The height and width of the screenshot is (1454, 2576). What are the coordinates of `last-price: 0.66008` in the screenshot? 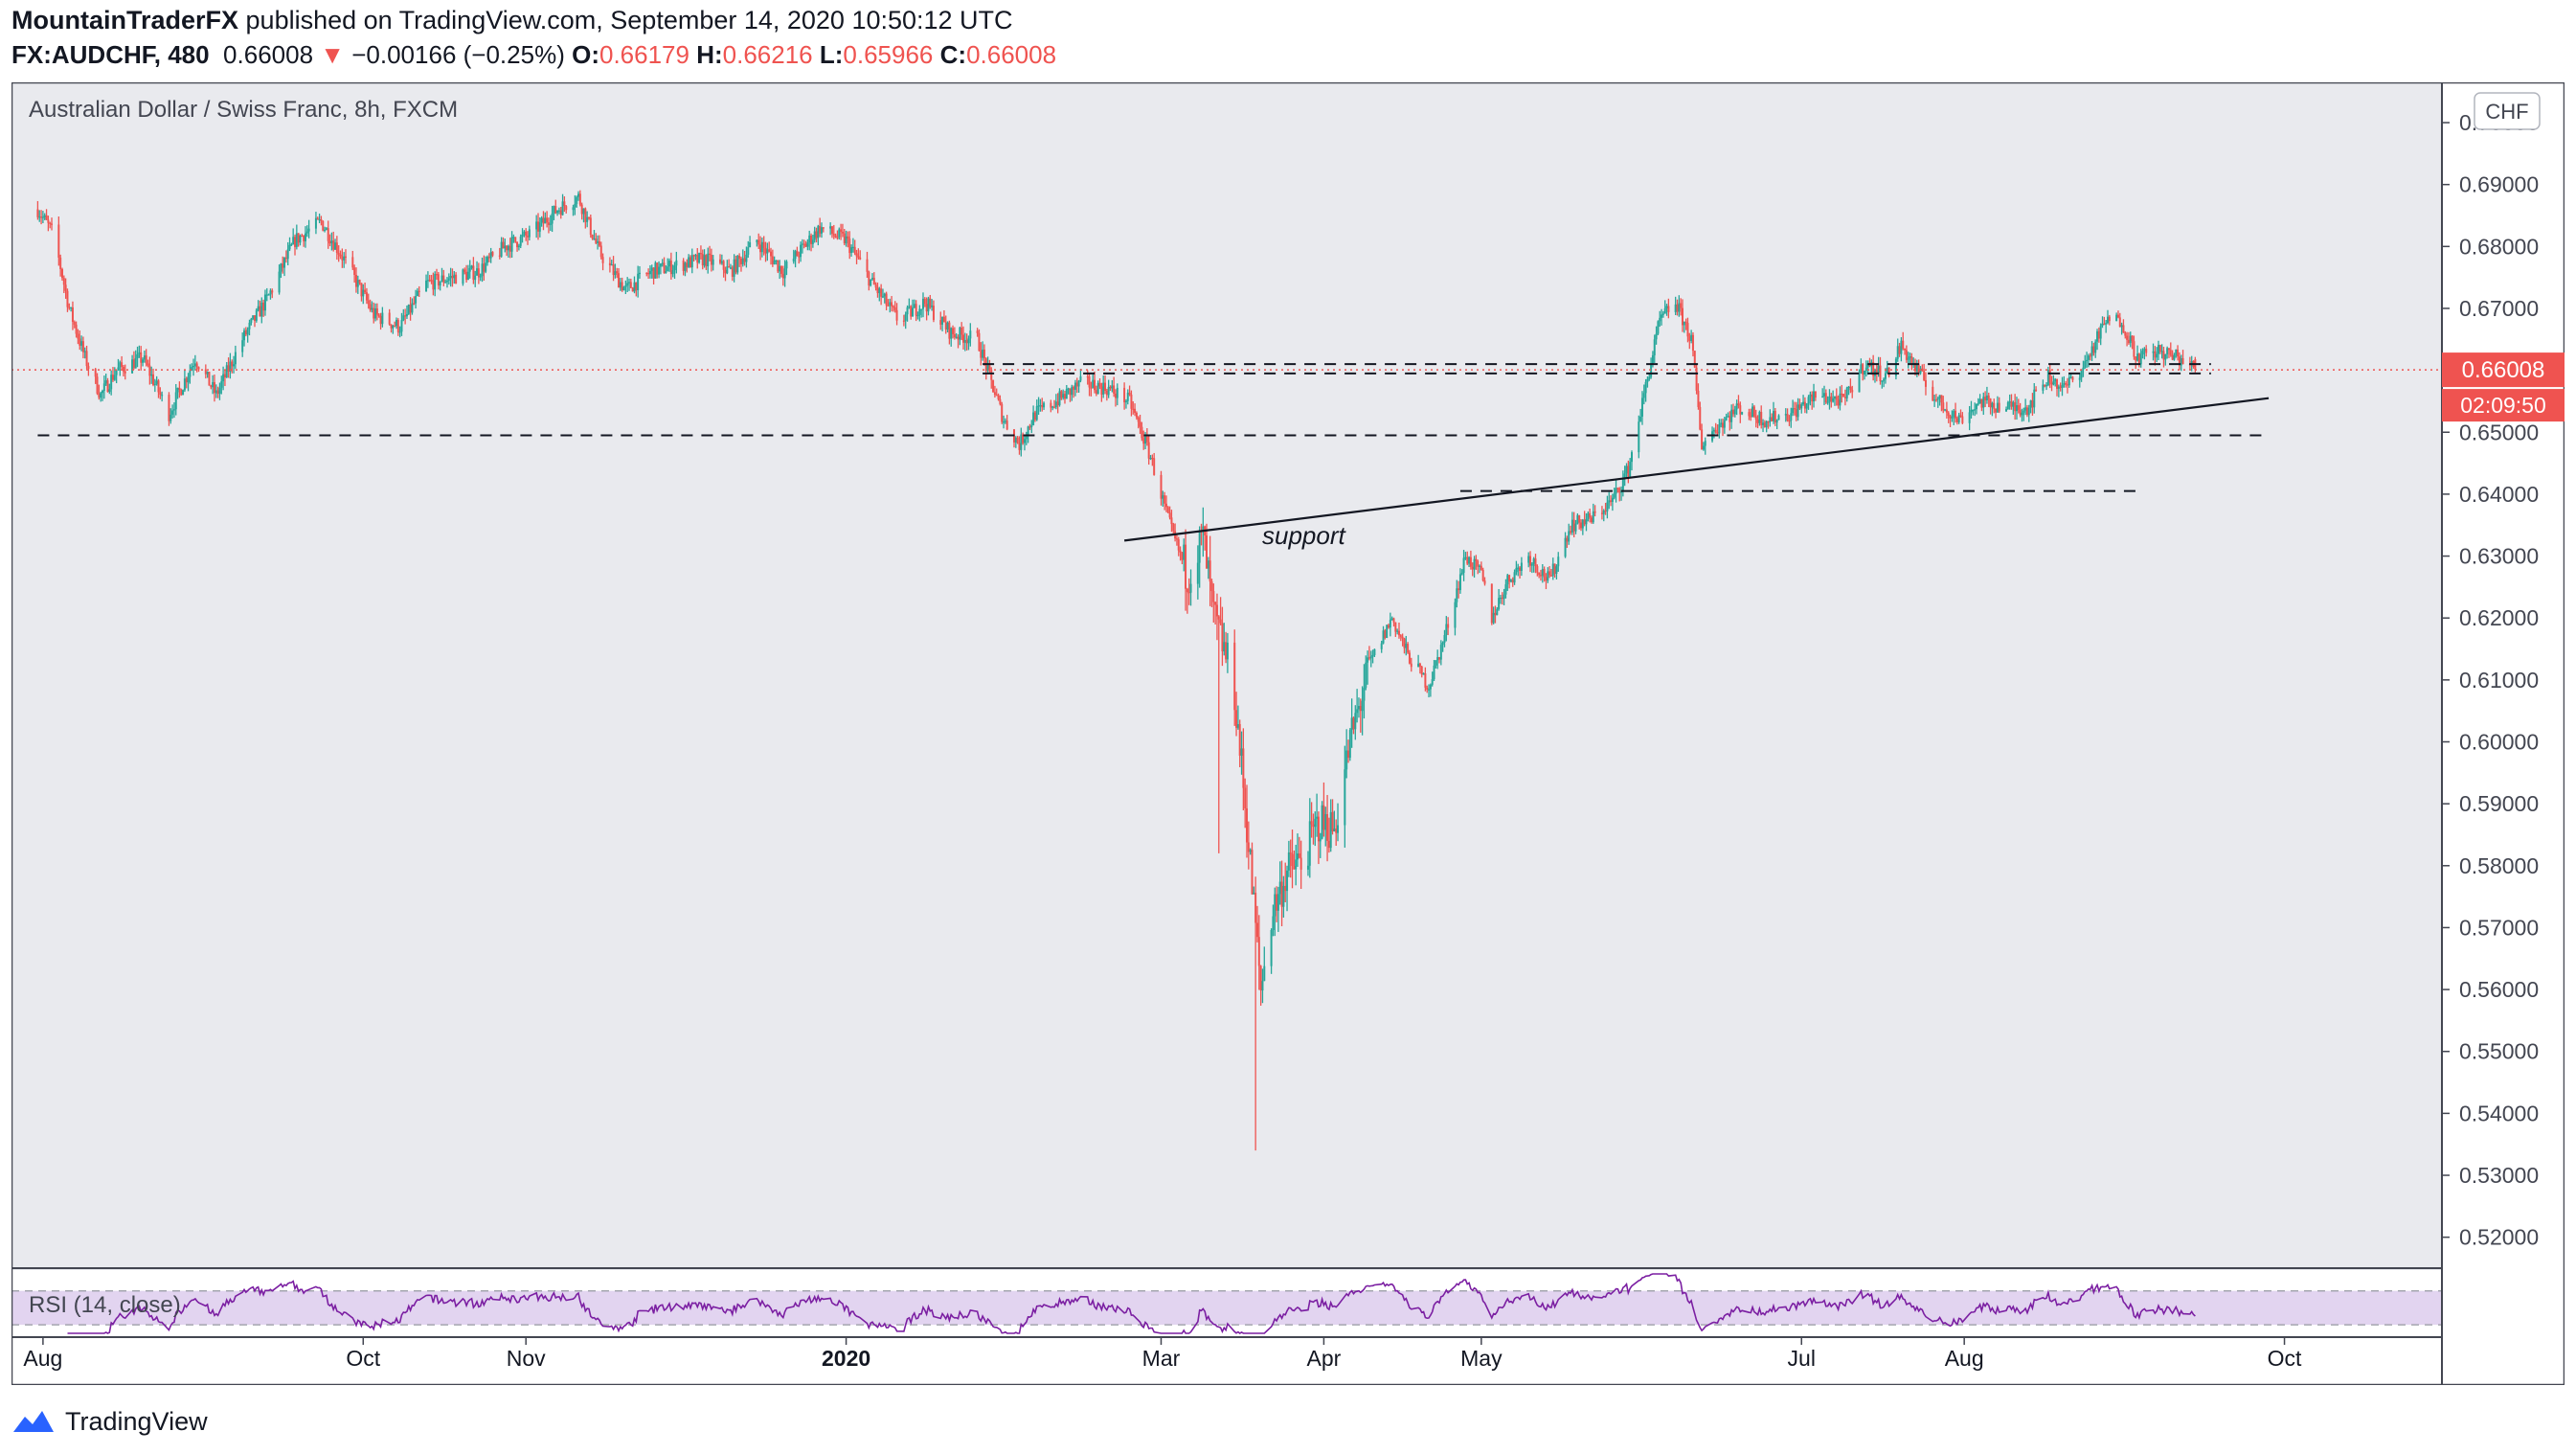 It's located at (268, 54).